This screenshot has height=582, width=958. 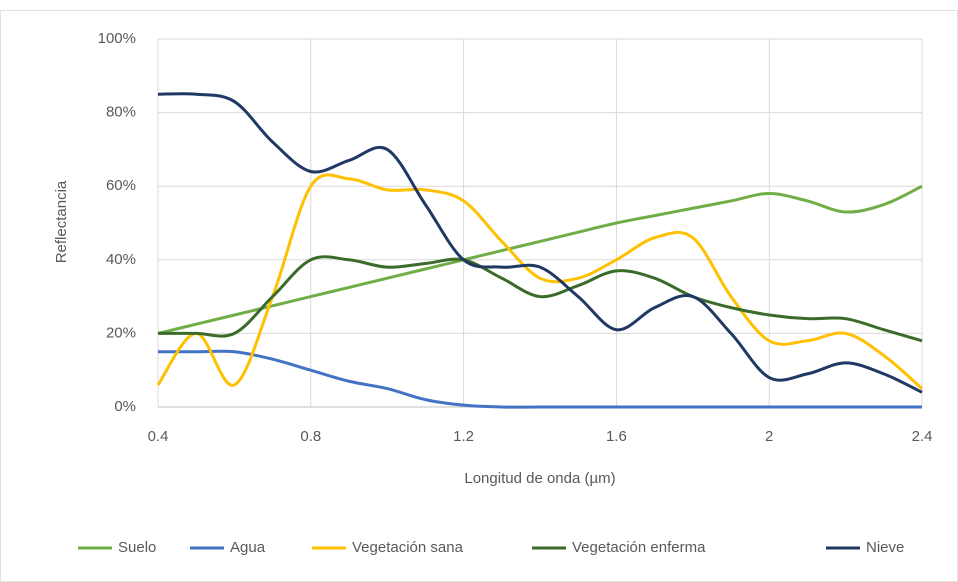 I want to click on x-axis-label: Longitud de onda (µm), so click(x=539, y=478).